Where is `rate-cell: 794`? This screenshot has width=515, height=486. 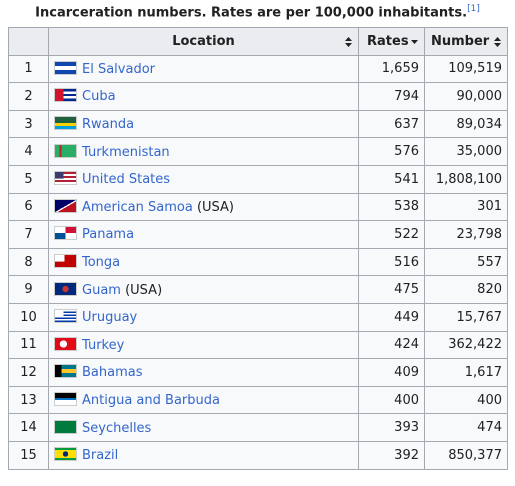
rate-cell: 794 is located at coordinates (391, 96).